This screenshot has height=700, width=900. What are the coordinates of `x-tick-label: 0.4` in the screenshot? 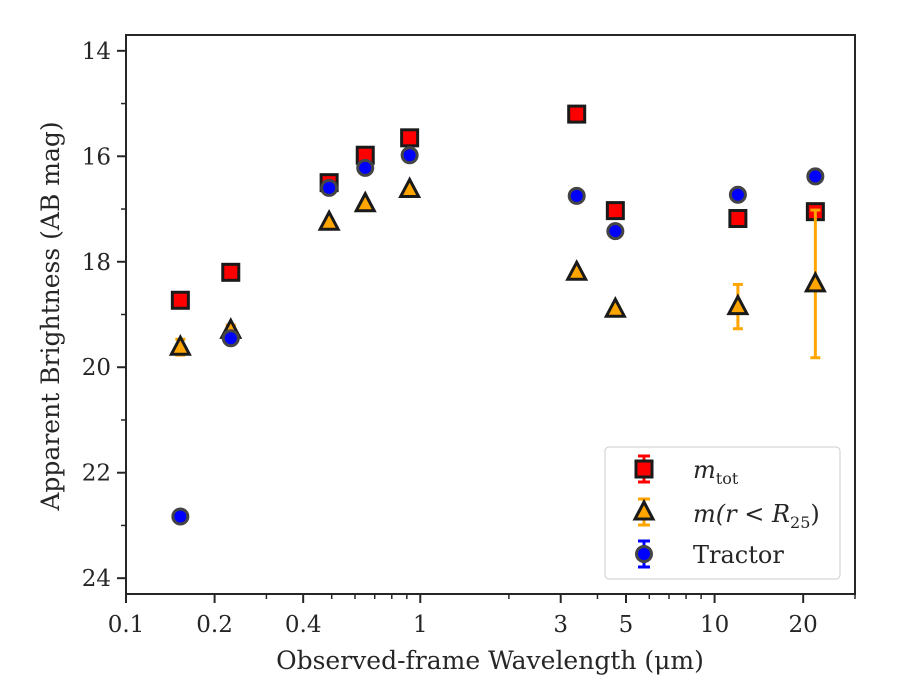 It's located at (303, 625).